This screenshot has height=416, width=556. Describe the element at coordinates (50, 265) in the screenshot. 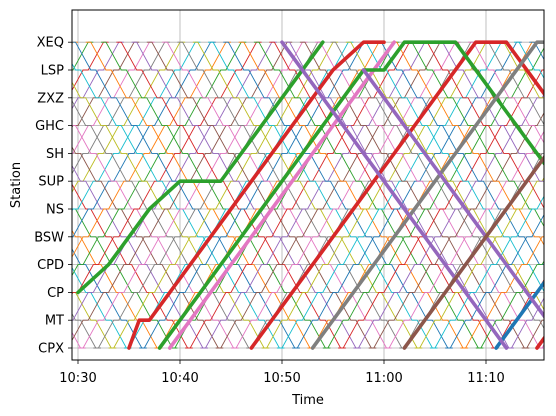

I see `y-tick-label-cpd: CPD` at that location.